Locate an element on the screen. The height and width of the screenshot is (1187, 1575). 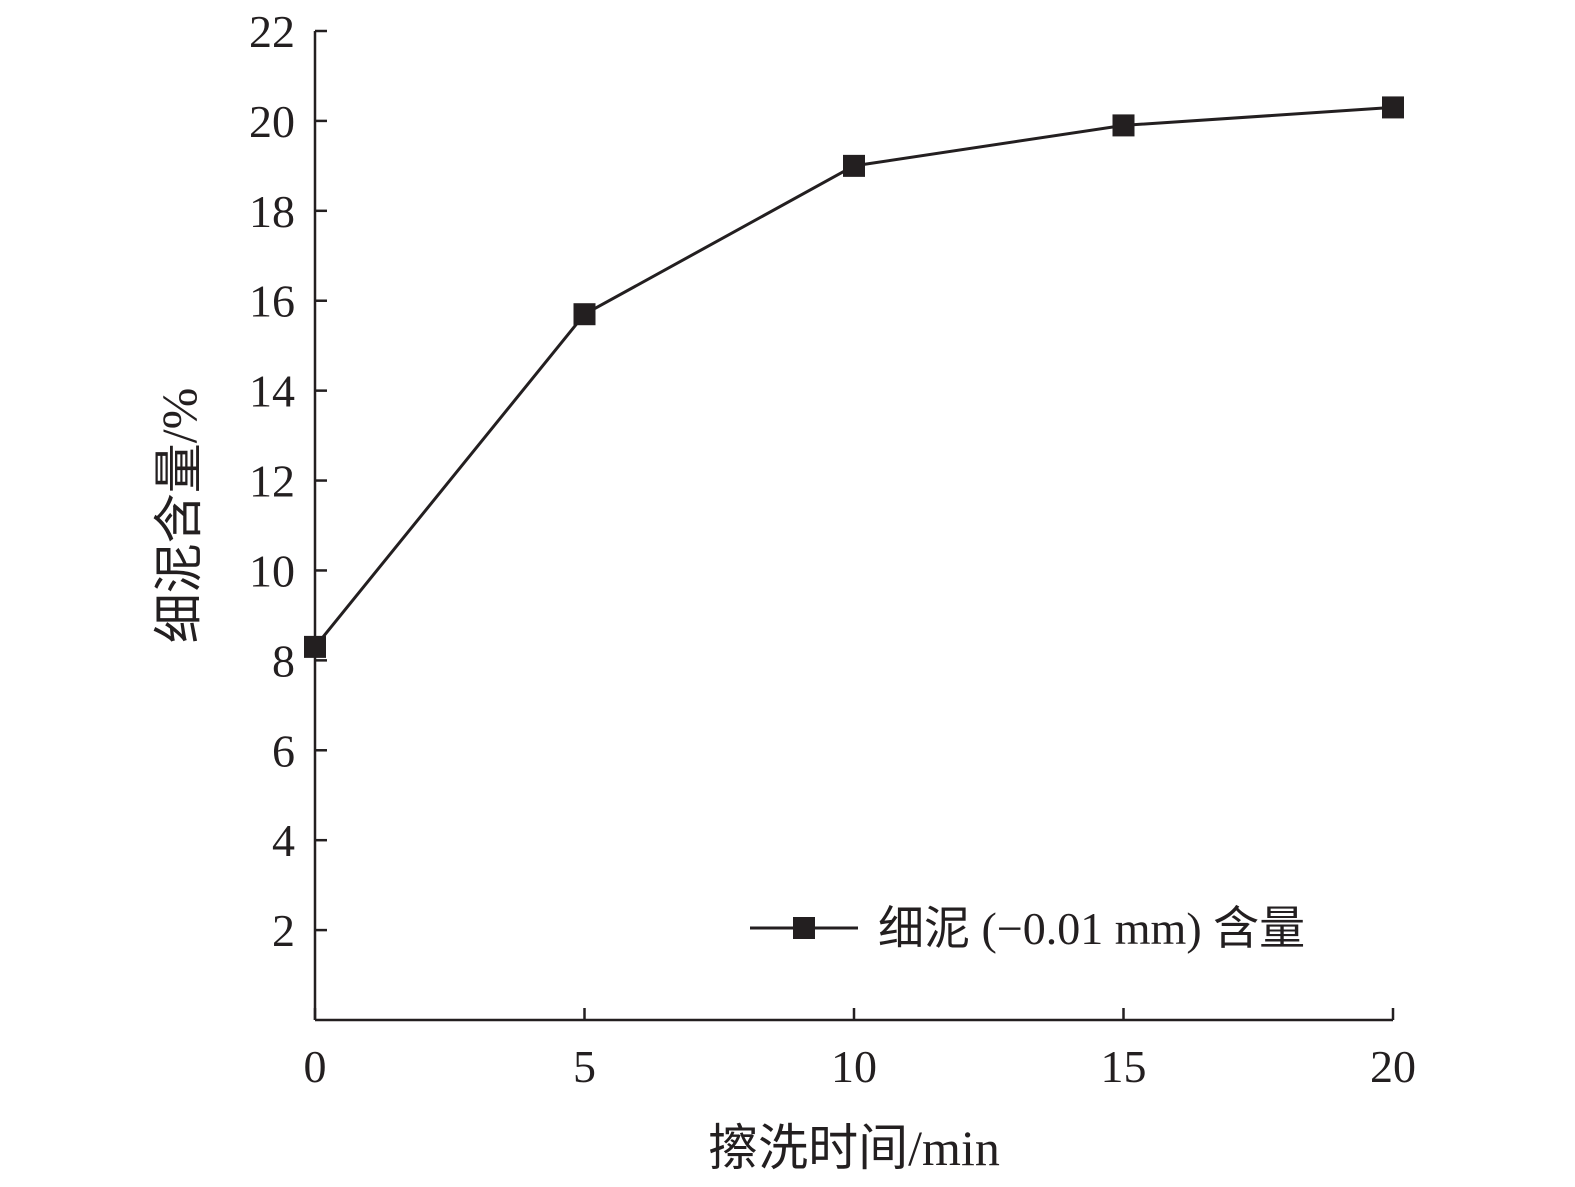
legend-label: 细泥 (−0.01 mm) 含量 is located at coordinates (1091, 928).